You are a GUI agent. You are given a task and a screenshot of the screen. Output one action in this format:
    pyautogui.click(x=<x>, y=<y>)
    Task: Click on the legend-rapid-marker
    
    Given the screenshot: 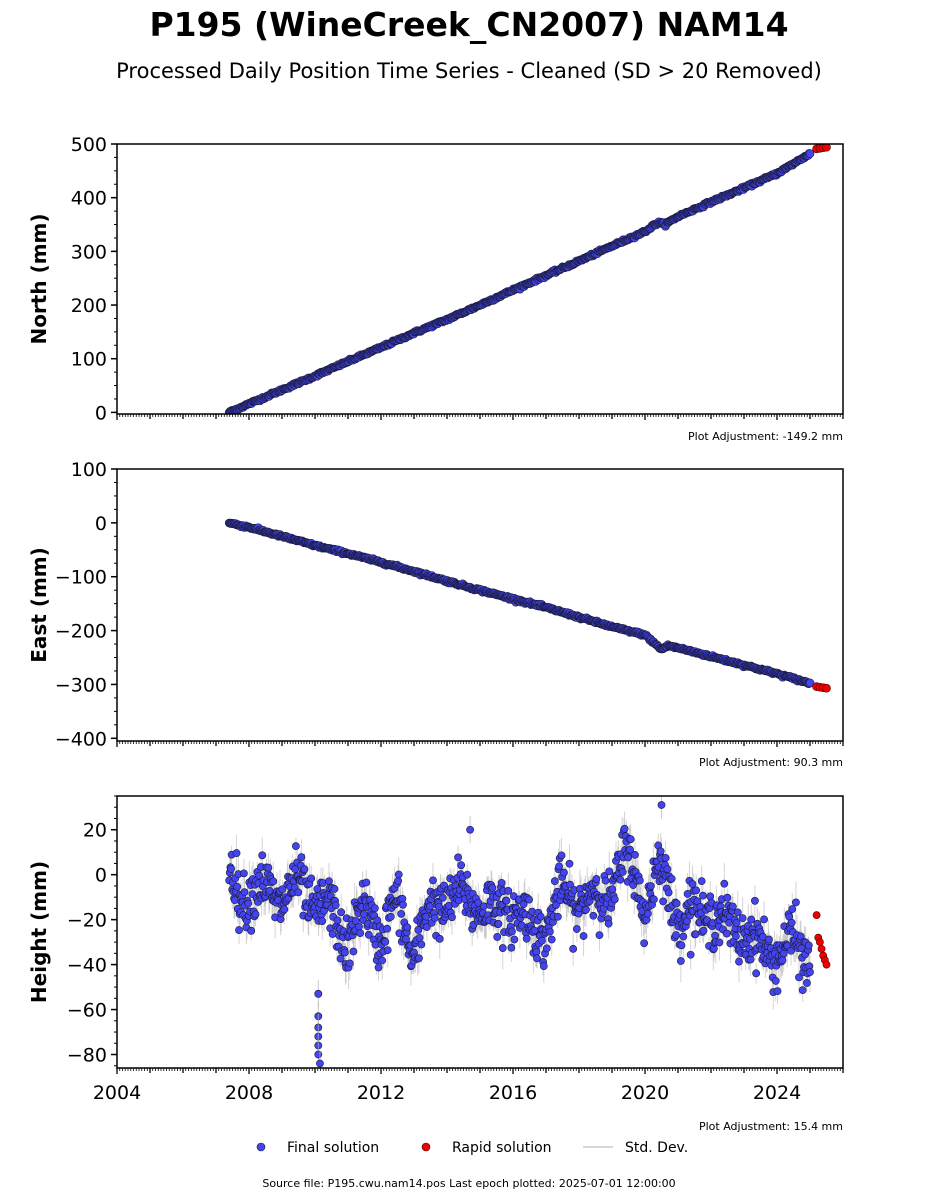 What is the action you would take?
    pyautogui.click(x=426, y=1147)
    